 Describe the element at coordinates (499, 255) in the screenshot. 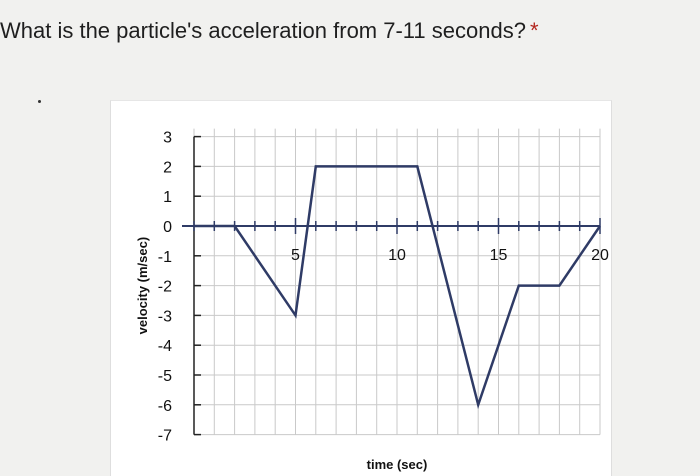

I see `x-tick-label: 15` at that location.